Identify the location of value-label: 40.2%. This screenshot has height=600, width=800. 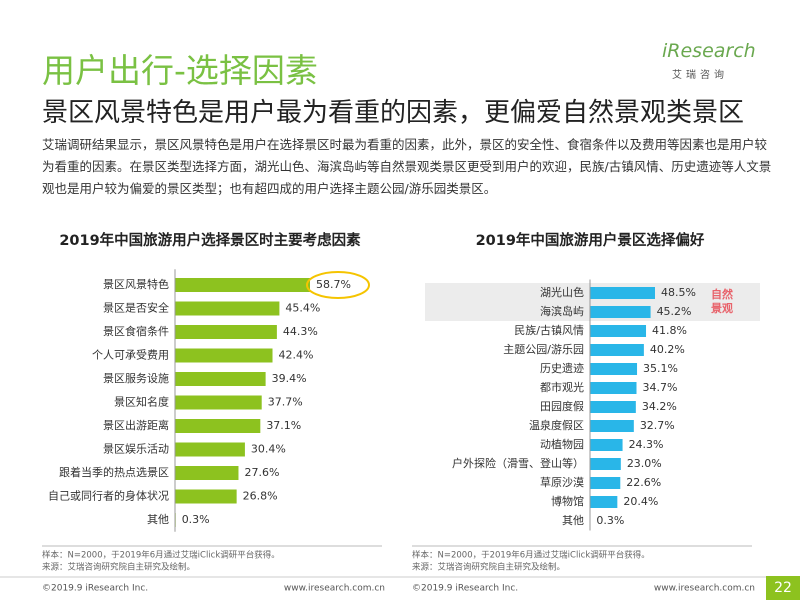
(667, 349).